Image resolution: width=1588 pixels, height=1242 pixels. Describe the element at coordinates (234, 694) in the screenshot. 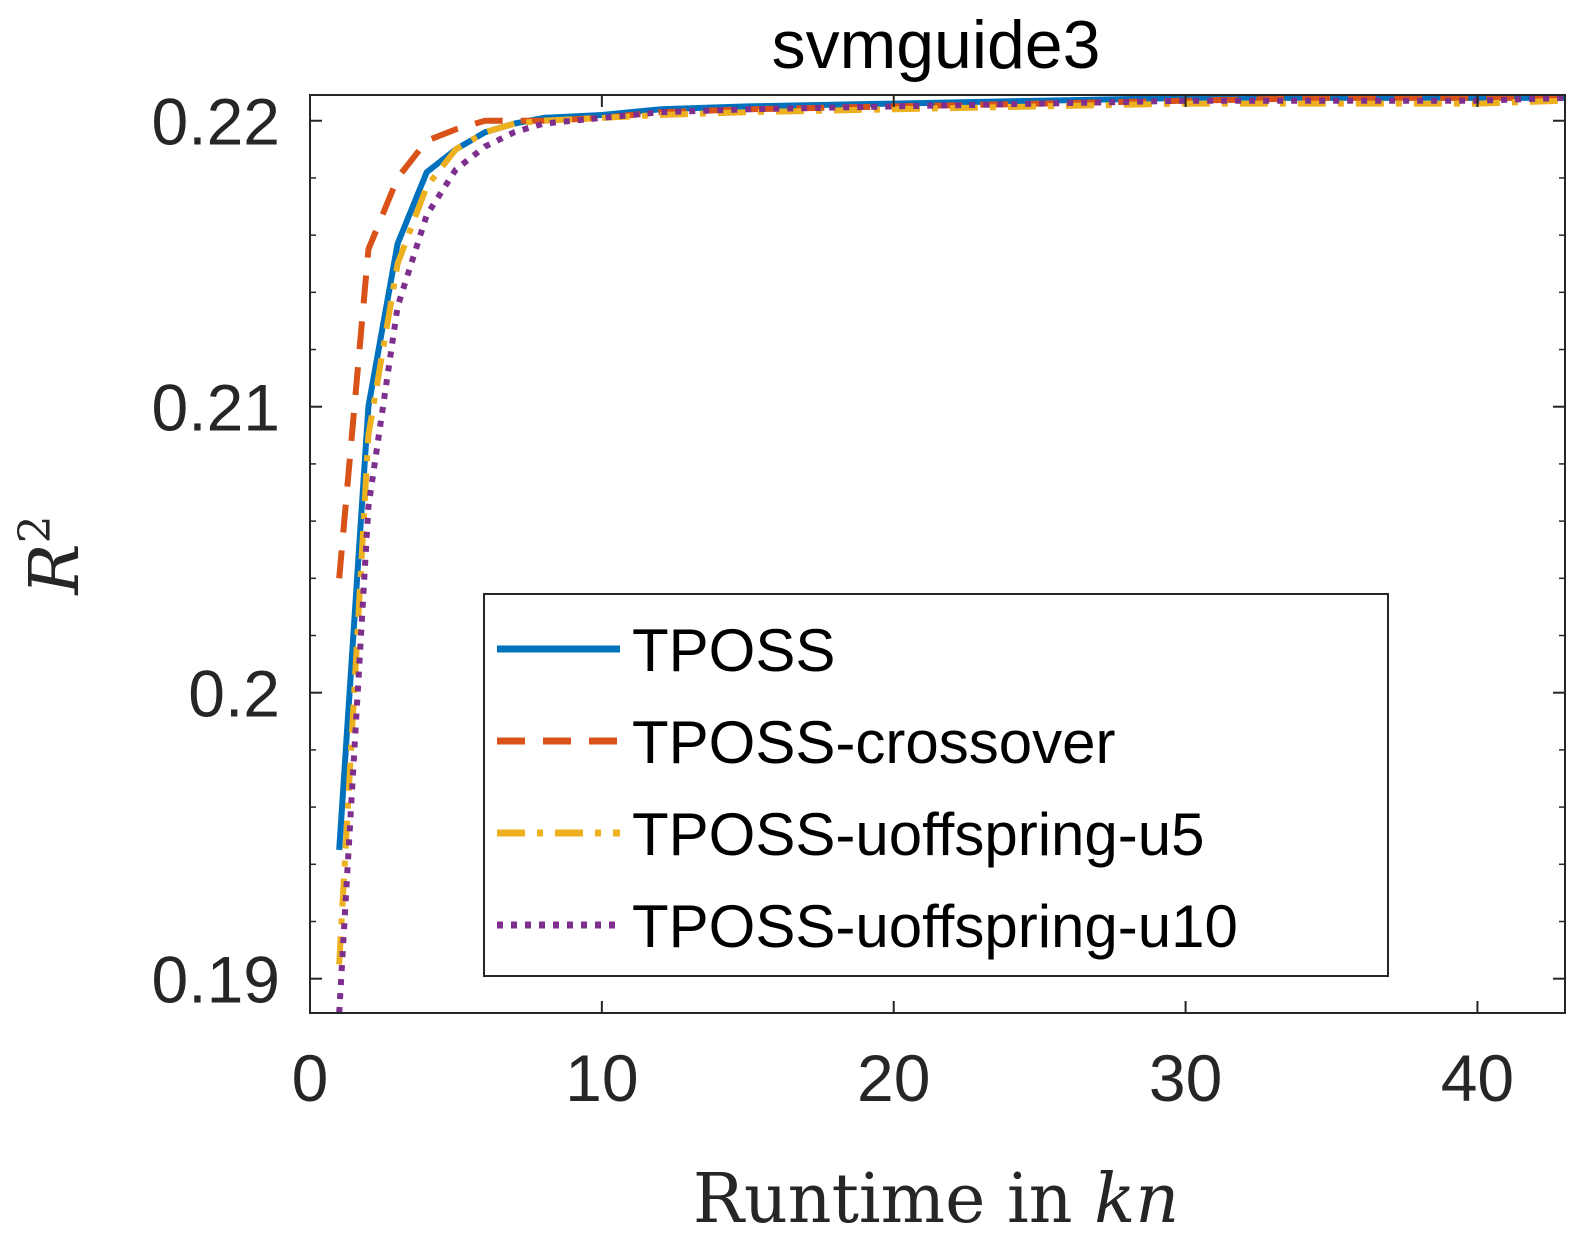

I see `y-tick-label: 0.2` at that location.